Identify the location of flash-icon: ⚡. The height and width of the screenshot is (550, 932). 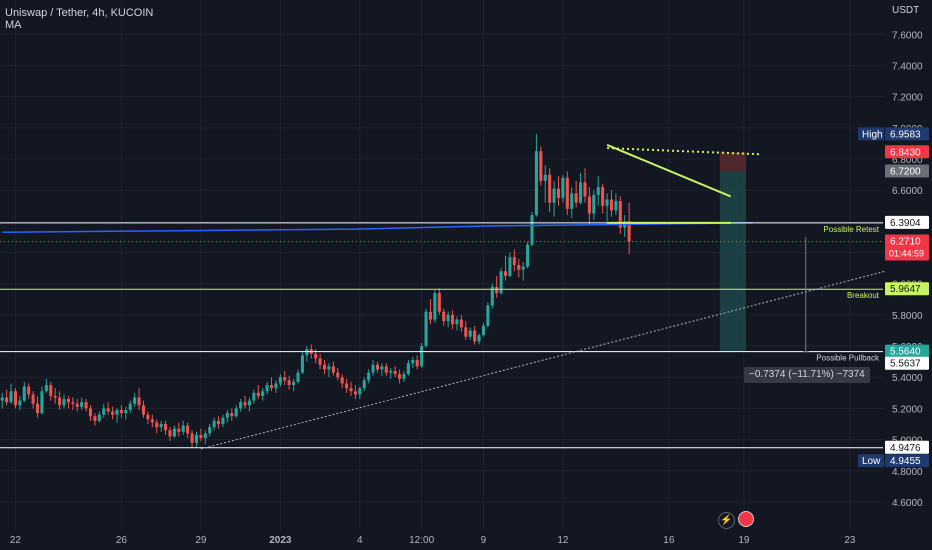
(726, 520).